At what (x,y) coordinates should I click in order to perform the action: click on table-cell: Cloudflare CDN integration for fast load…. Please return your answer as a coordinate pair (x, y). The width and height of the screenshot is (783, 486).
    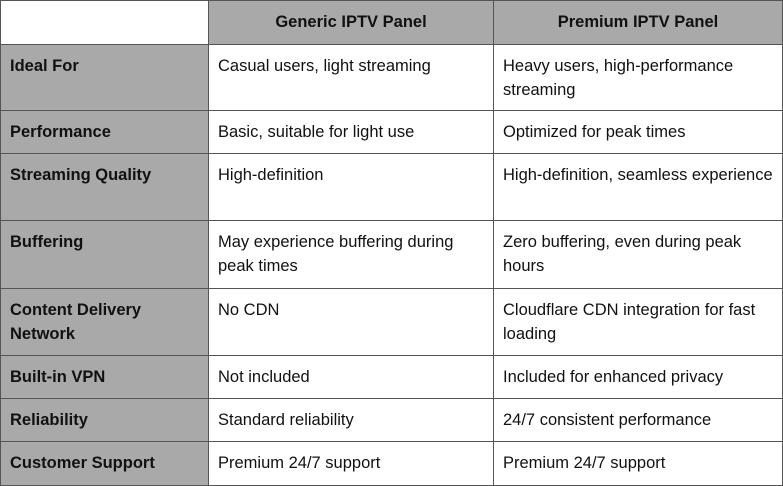
    Looking at the image, I should click on (638, 322).